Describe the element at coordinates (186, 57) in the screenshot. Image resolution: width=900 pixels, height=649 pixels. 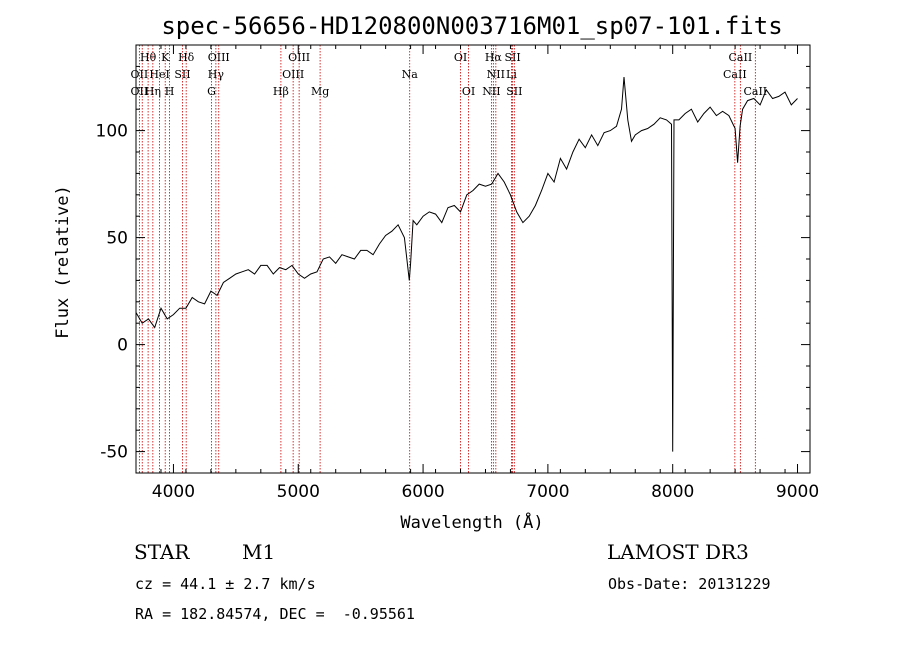
I see `line-label: Hδ` at that location.